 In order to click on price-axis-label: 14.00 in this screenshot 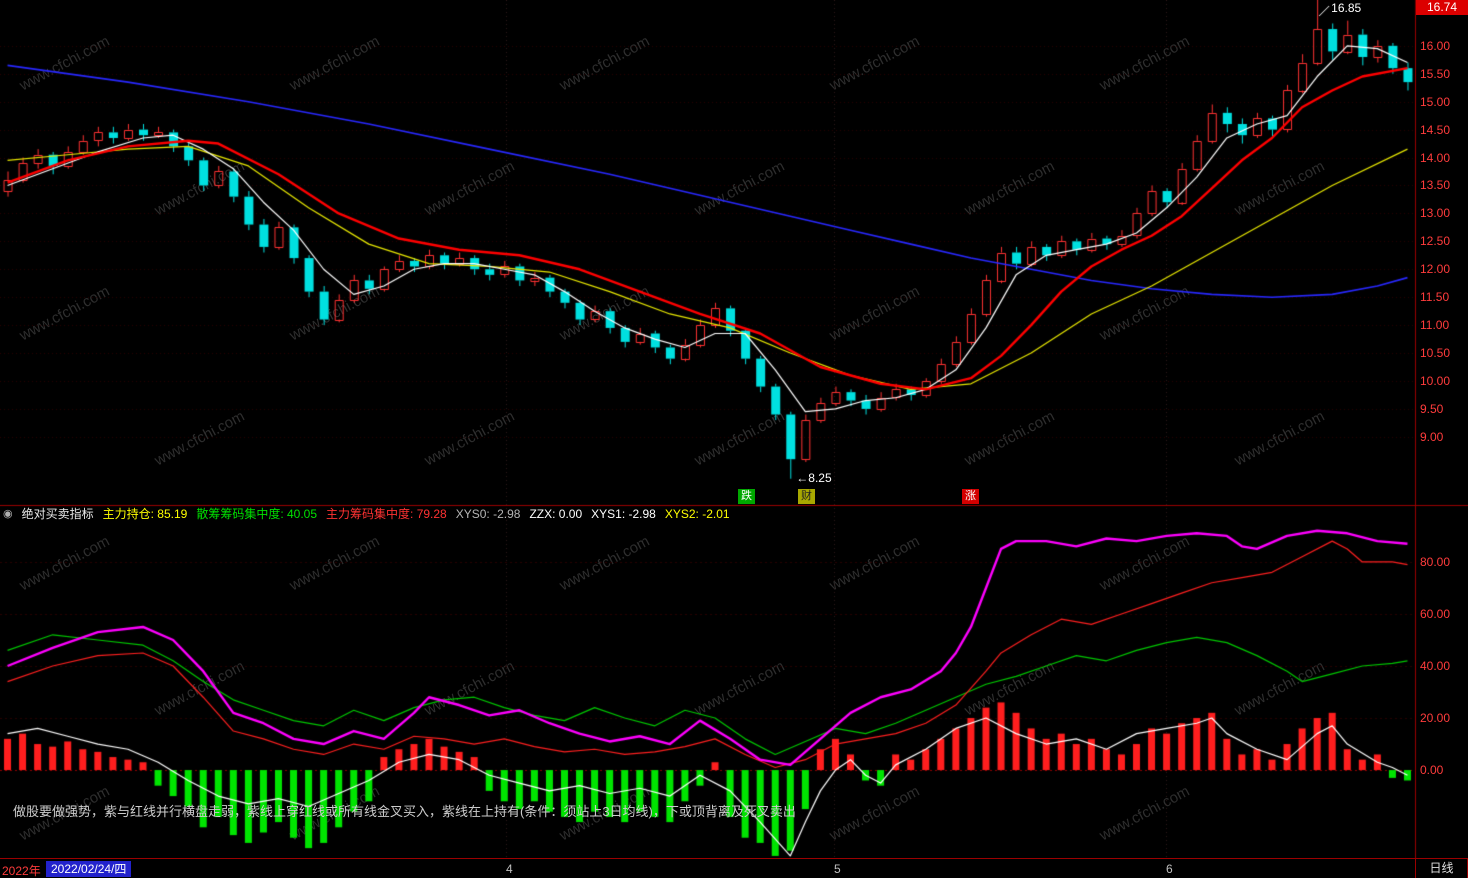, I will do `click(1435, 157)`.